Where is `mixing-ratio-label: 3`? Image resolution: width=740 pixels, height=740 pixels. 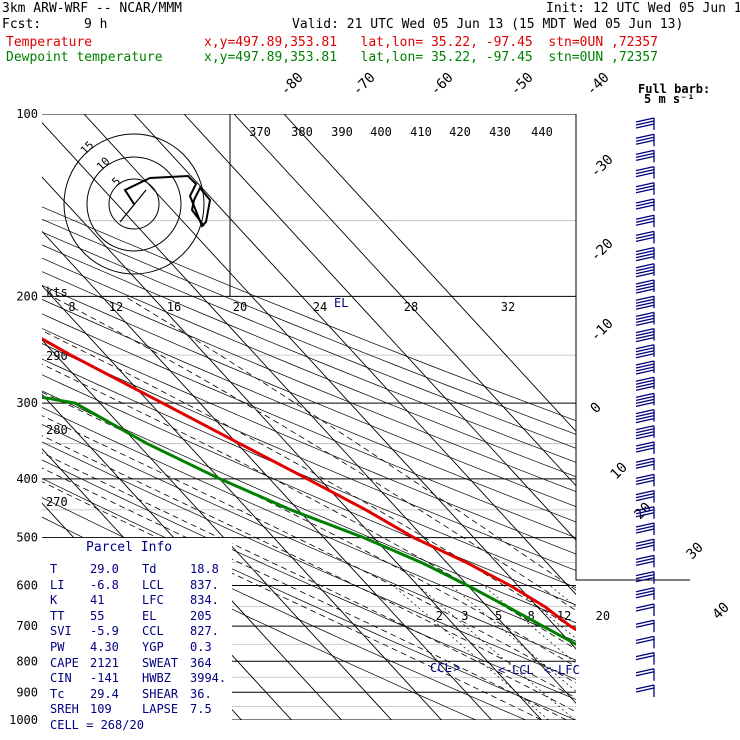
mixing-ratio-label: 3 is located at coordinates (464, 616).